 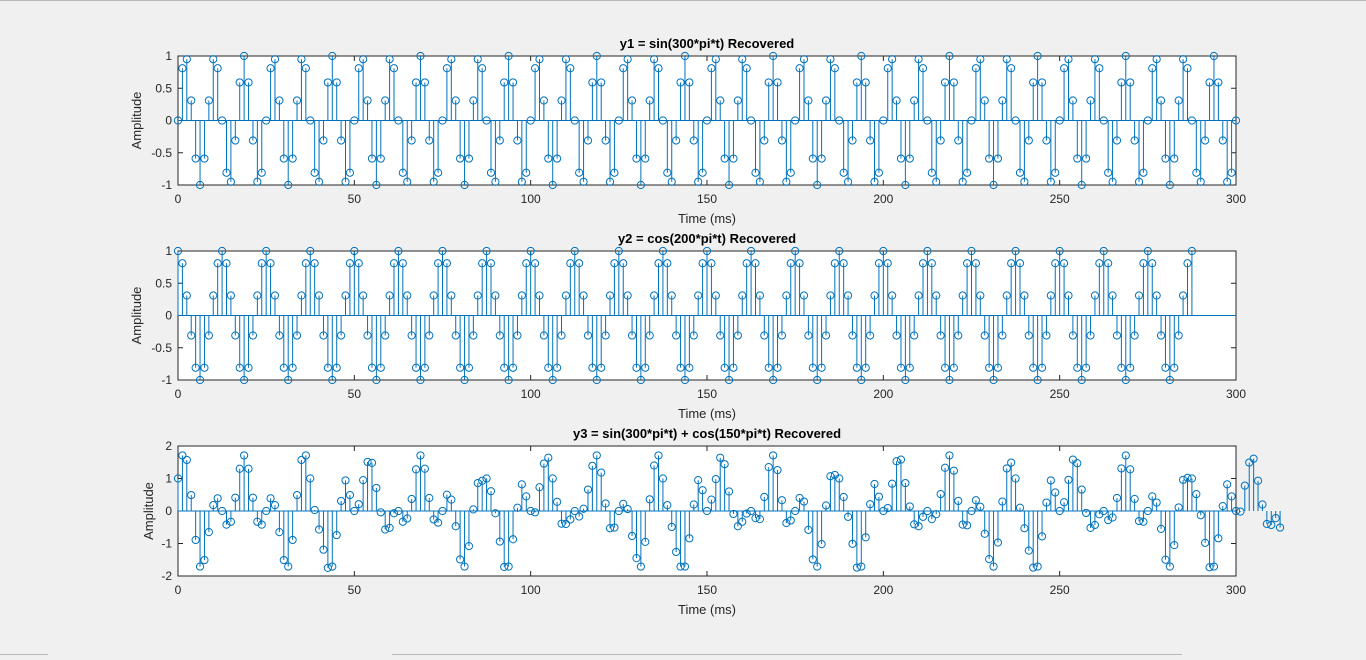 I want to click on y-axis-label: Amplitude, so click(x=136, y=316).